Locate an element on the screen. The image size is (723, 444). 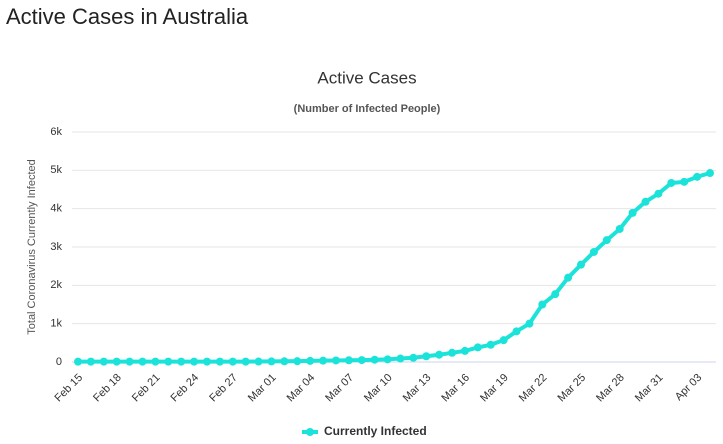
y-tick-label: 4k is located at coordinates (56, 209).